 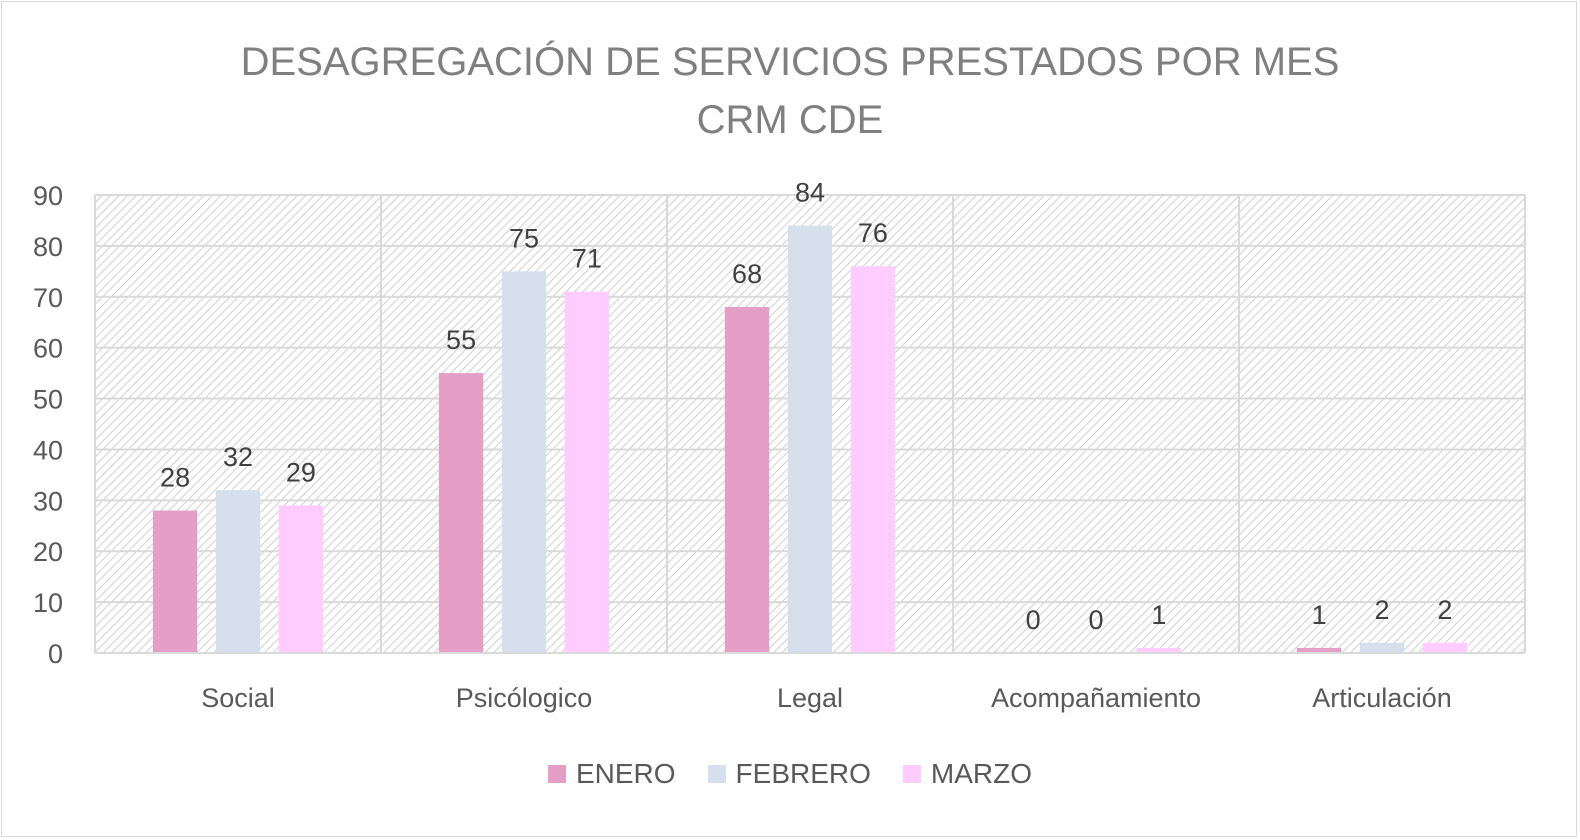 What do you see at coordinates (810, 193) in the screenshot?
I see `data-label: 84` at bounding box center [810, 193].